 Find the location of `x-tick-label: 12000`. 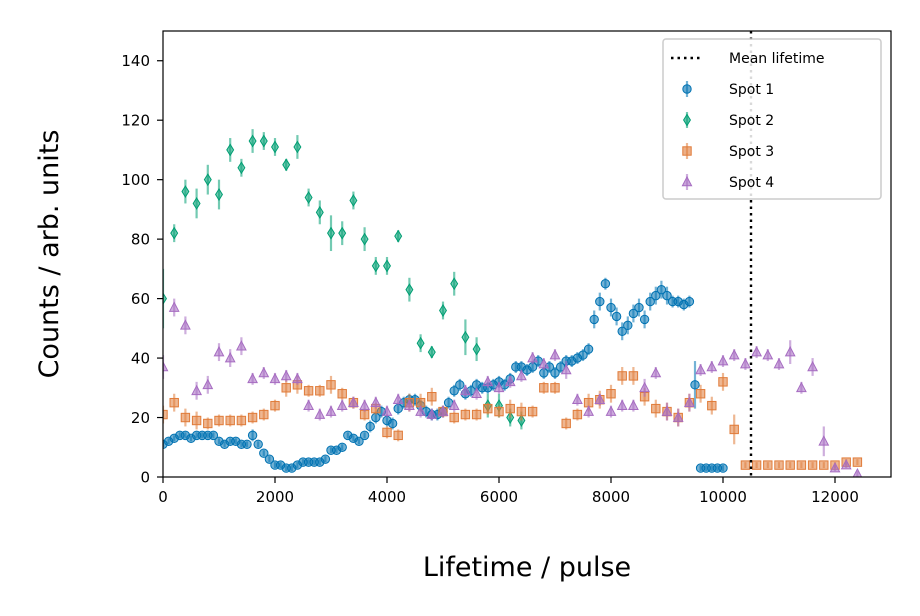

x-tick-label: 12000 is located at coordinates (835, 497).